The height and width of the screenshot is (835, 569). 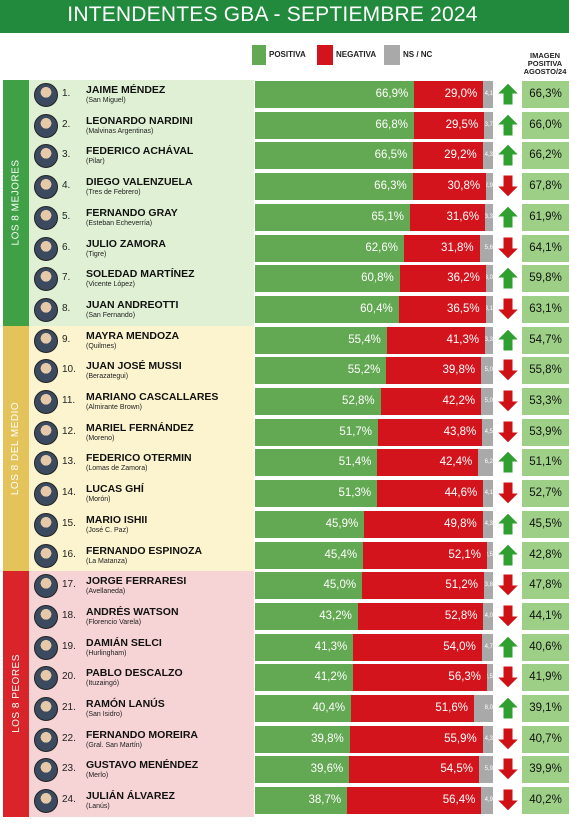 I want to click on bar-nsnc: 5,0, so click(x=487, y=401).